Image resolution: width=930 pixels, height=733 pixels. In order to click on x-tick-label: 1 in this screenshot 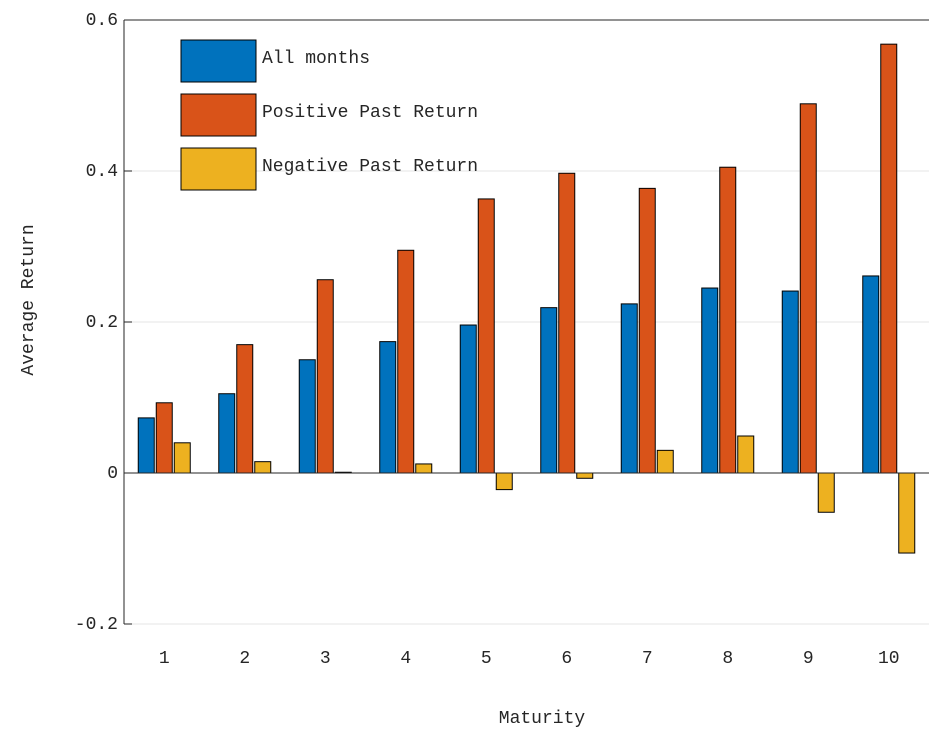, I will do `click(164, 659)`.